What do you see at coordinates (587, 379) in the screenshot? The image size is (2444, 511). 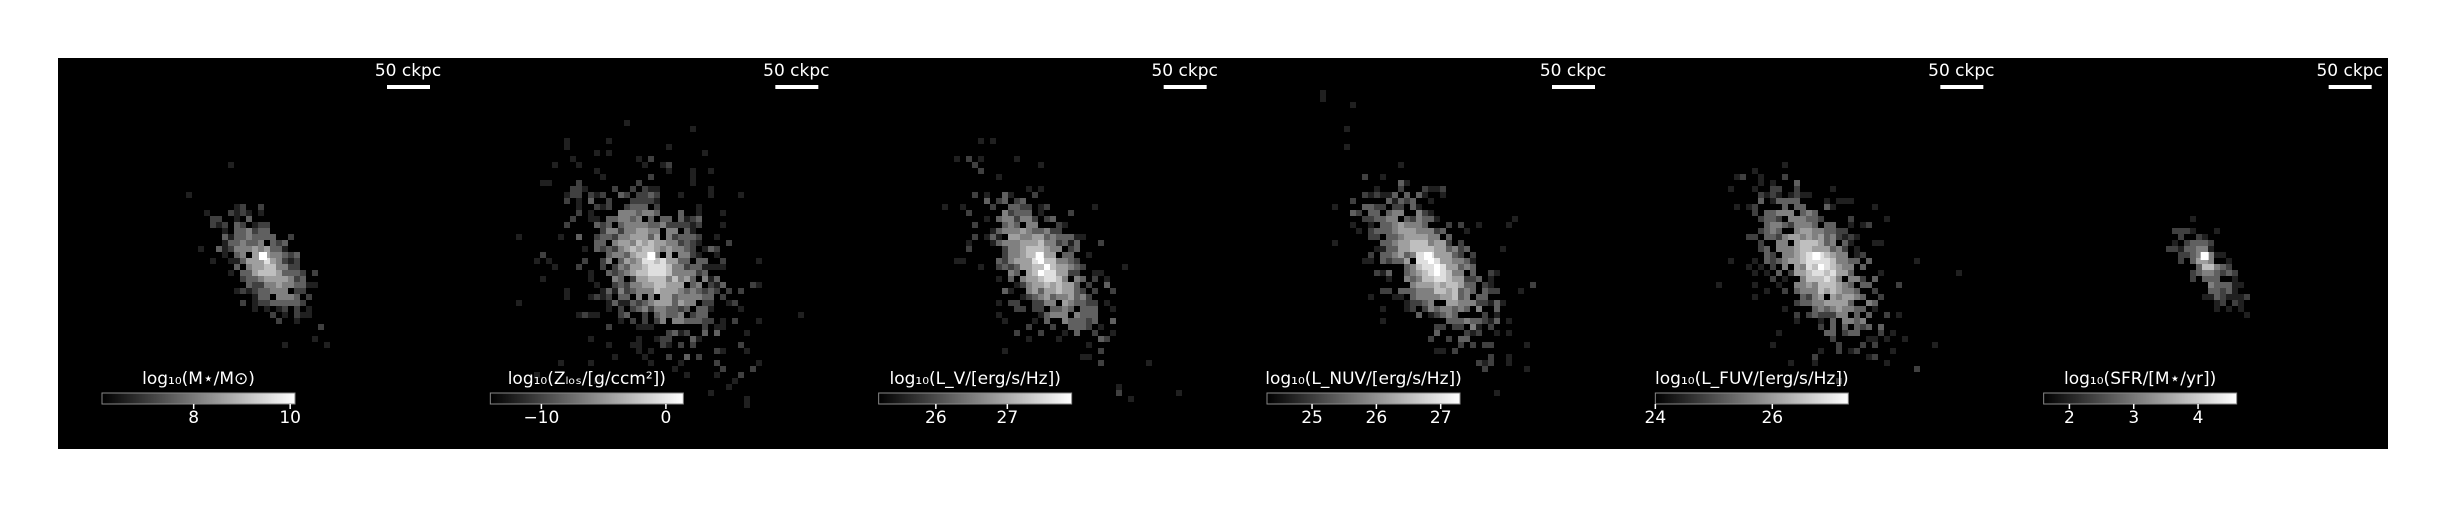 I see `colorbar-label: log₁₀(Zₗₒₛ/[g/ccm²])` at bounding box center [587, 379].